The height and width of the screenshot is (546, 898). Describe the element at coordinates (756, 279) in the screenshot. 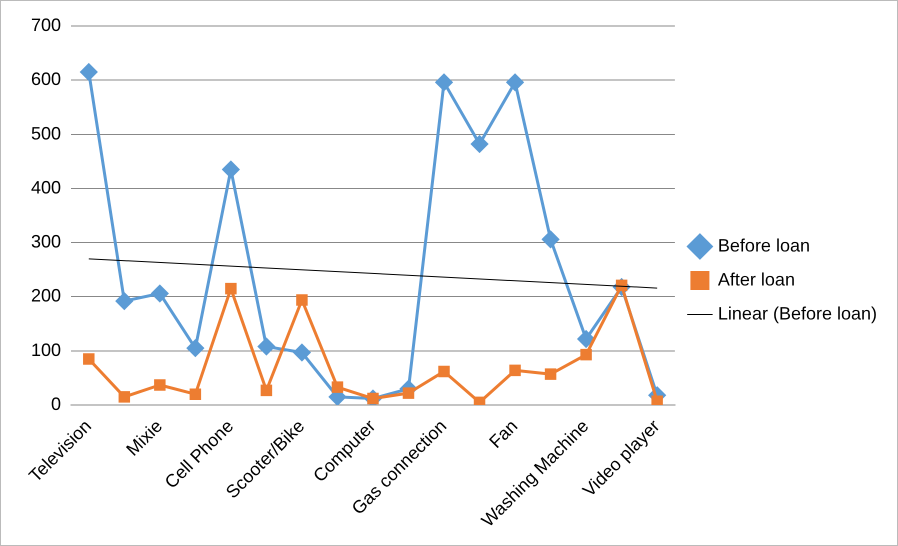

I see `legend-label: After loan` at that location.